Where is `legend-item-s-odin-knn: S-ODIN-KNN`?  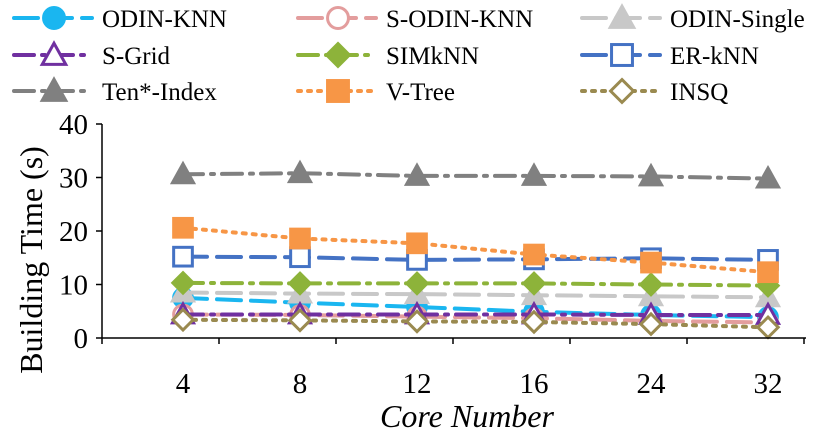 legend-item-s-odin-knn: S-ODIN-KNN is located at coordinates (414, 19).